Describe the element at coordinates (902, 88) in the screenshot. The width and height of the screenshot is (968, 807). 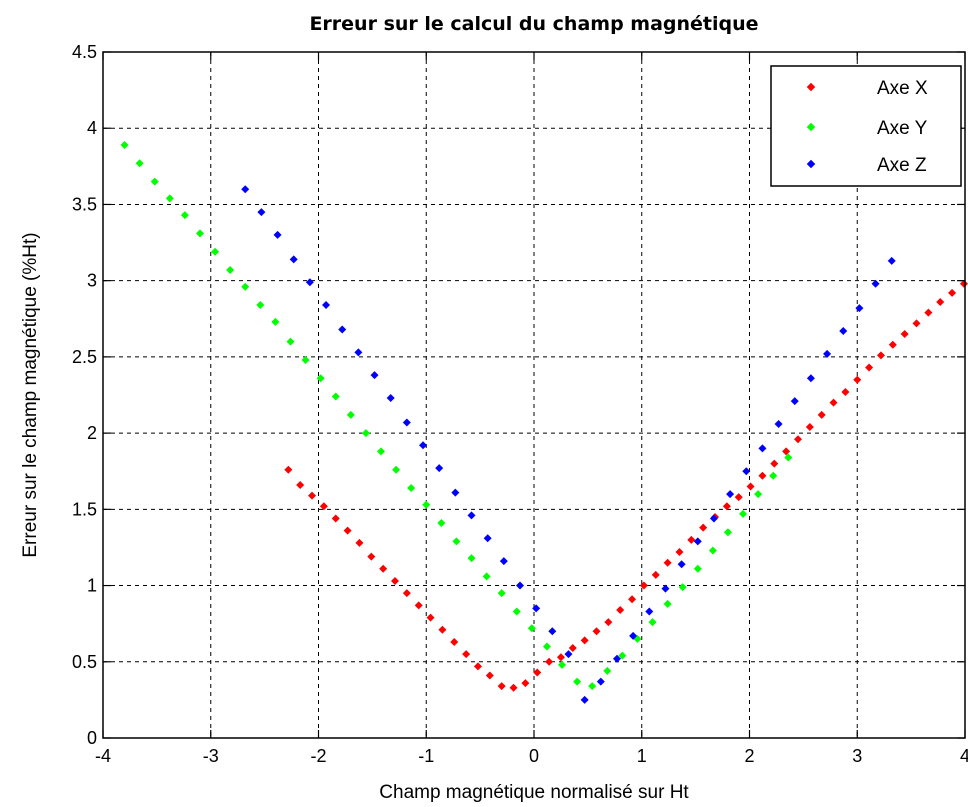
I see `legend-label-x: Axe X` at that location.